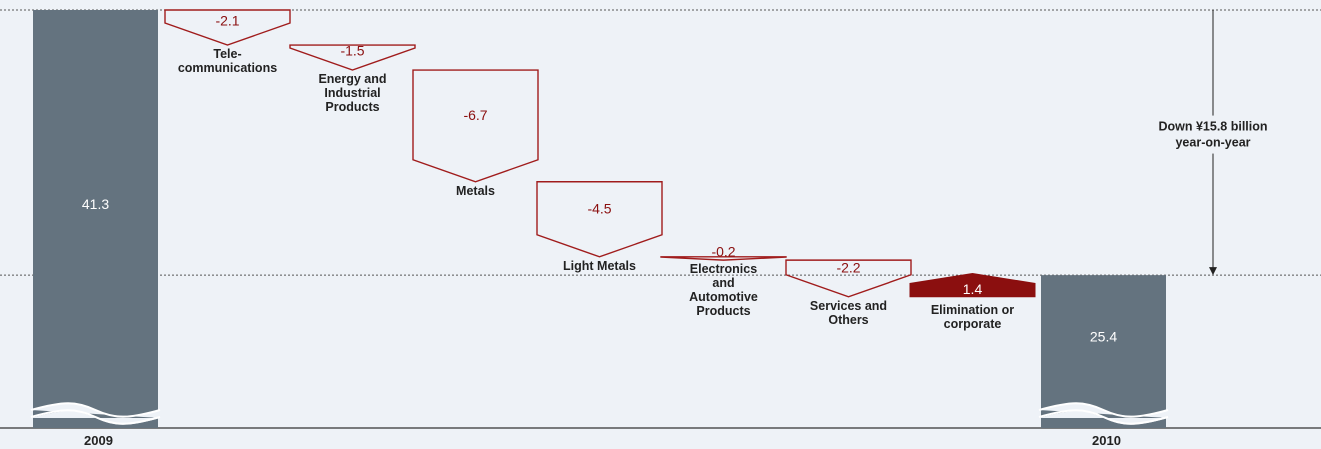 This screenshot has width=1321, height=449. I want to click on step-label-2: Metals, so click(475, 191).